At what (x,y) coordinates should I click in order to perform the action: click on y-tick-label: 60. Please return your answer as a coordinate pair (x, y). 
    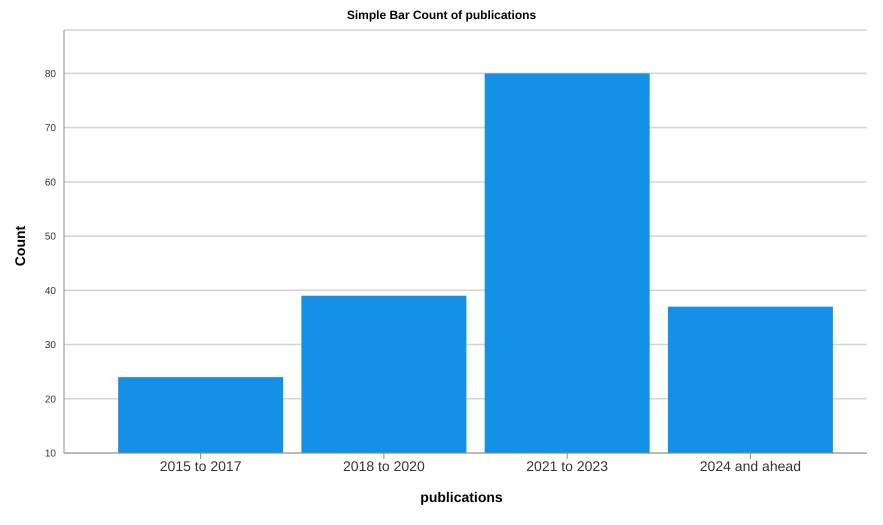
    Looking at the image, I should click on (50, 182).